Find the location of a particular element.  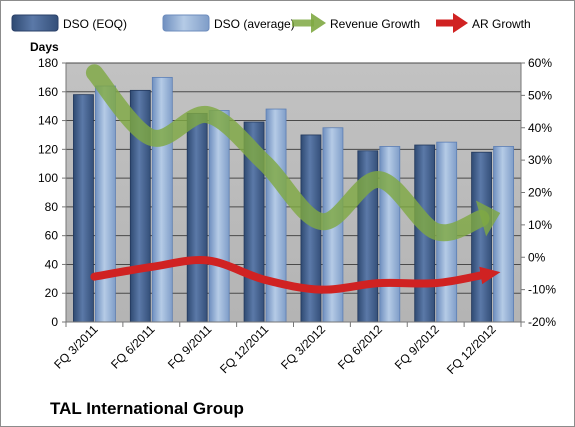

y2-tick-label: 50% is located at coordinates (540, 95).